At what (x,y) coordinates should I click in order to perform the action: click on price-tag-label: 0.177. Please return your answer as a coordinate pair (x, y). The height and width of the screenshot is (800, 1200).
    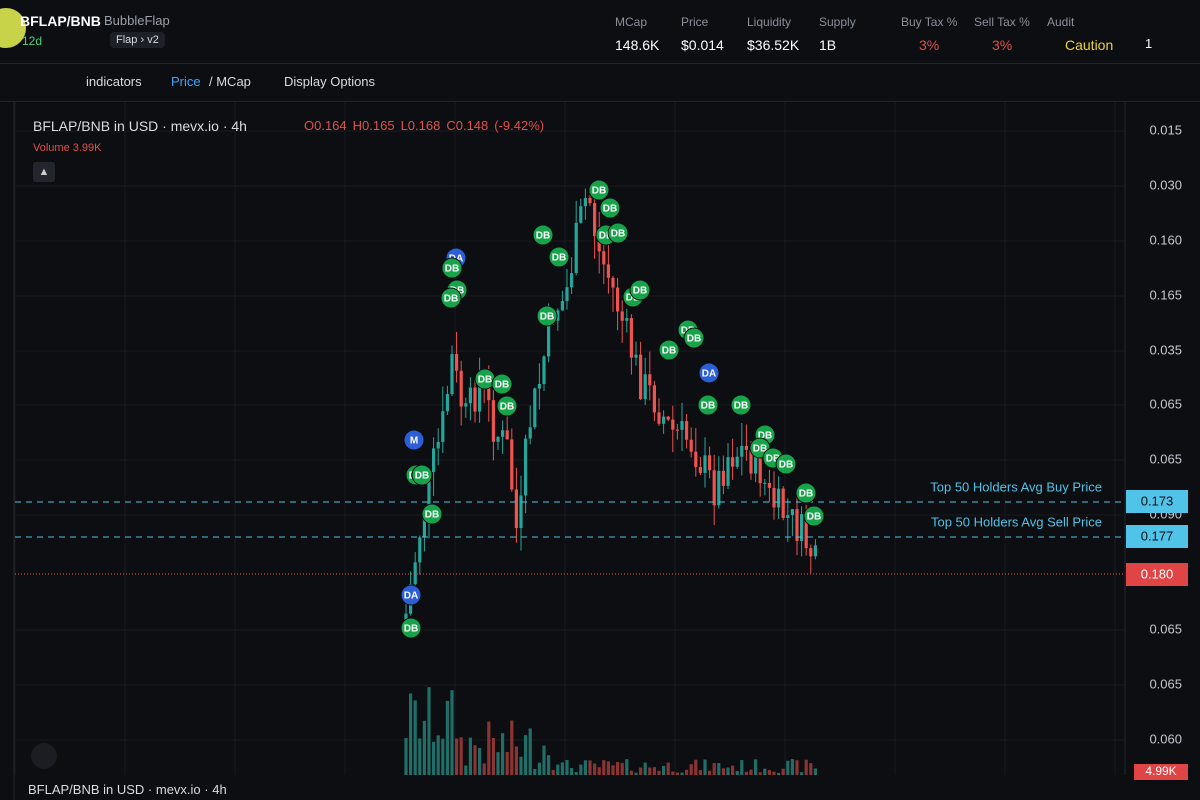
    Looking at the image, I should click on (1157, 535).